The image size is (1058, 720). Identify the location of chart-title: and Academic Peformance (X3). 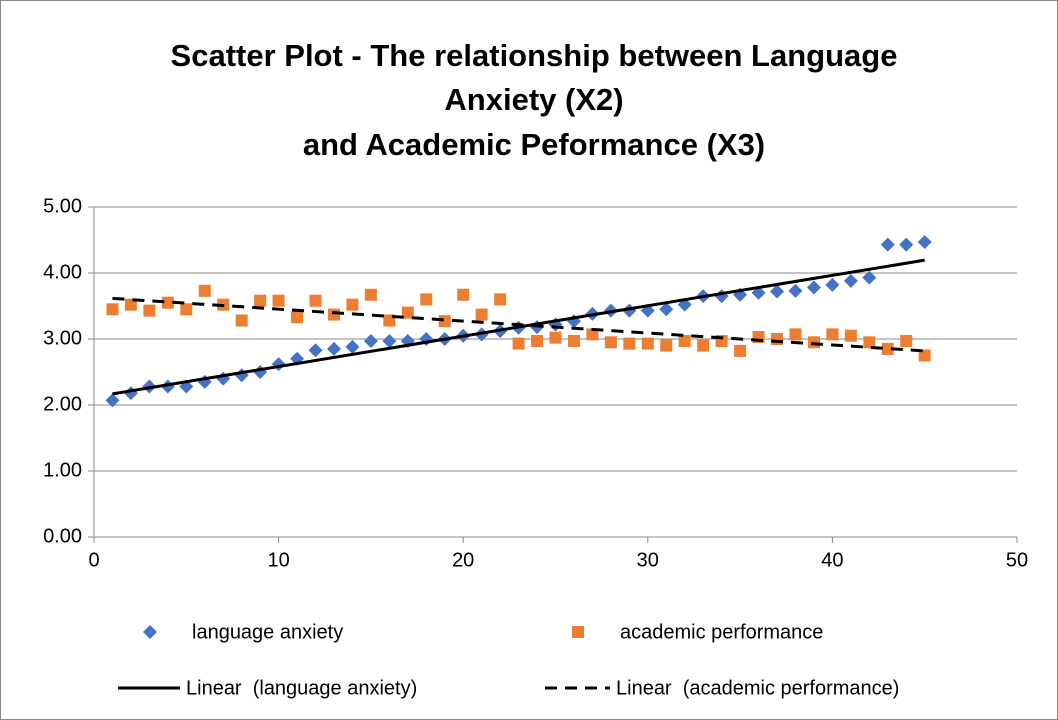
(534, 144).